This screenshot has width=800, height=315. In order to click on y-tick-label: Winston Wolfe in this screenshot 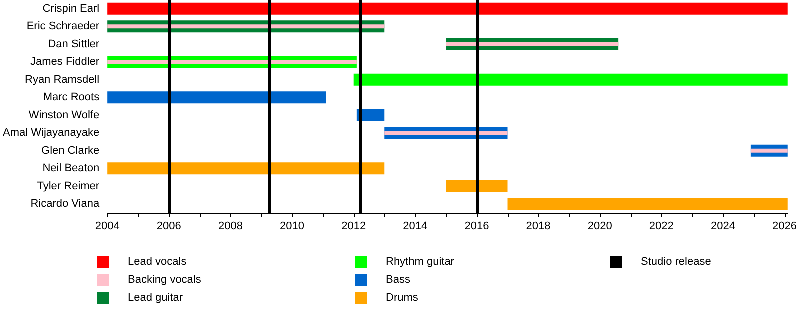, I will do `click(64, 115)`.